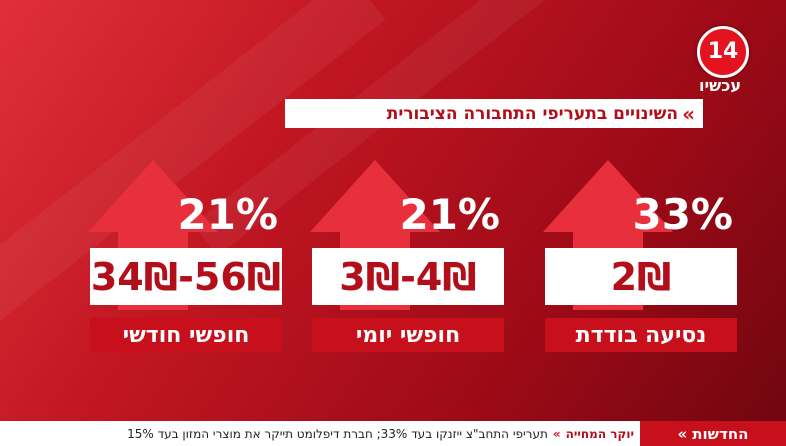 This screenshot has width=786, height=446. Describe the element at coordinates (720, 433) in the screenshot. I see `channel-name: החדשות` at that location.